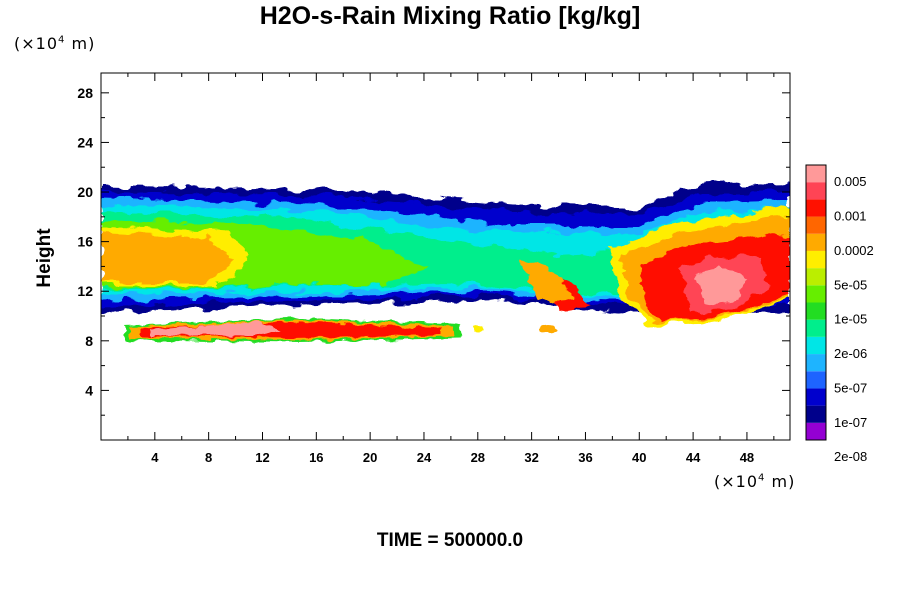  Describe the element at coordinates (155, 457) in the screenshot. I see `x-tick-label: 4` at that location.